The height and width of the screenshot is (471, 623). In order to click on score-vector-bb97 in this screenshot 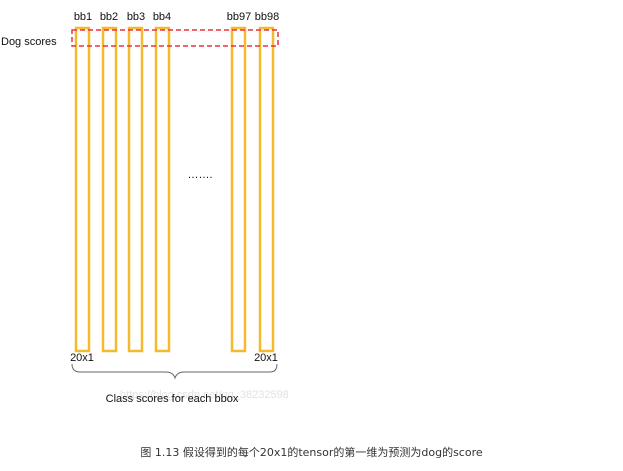, I will do `click(238, 189)`.